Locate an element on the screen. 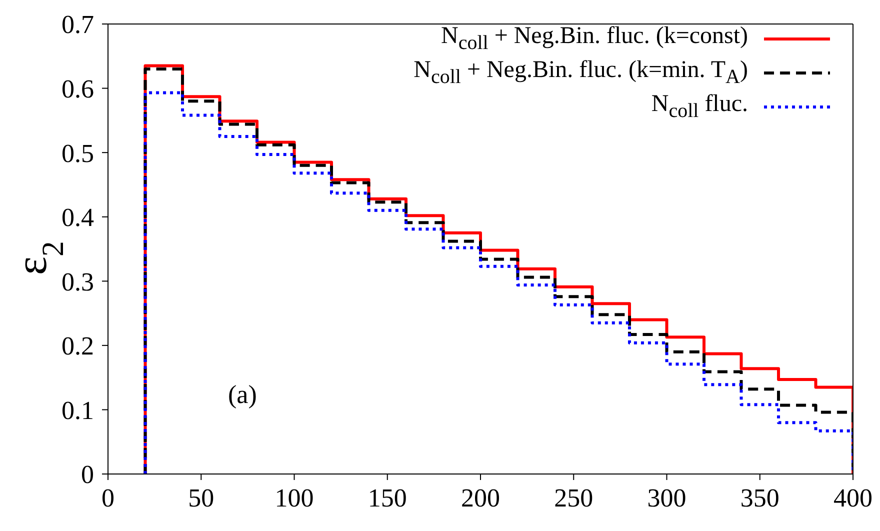  x-tick-label: 0 is located at coordinates (108, 497).